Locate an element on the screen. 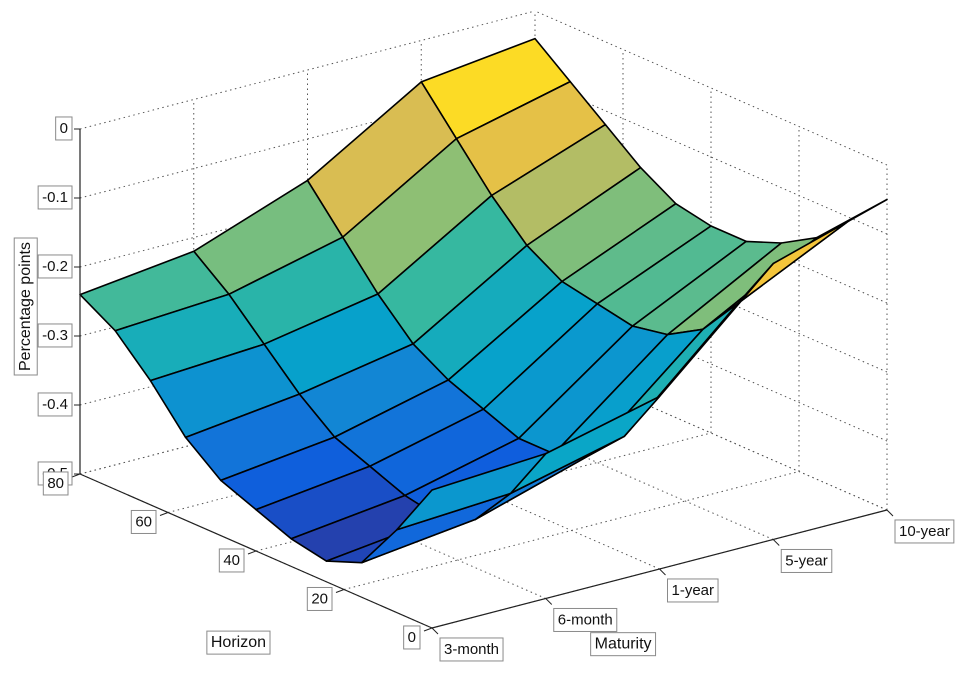 The height and width of the screenshot is (678, 962). maturity-tick-label-0-text: 3-month is located at coordinates (471, 649).